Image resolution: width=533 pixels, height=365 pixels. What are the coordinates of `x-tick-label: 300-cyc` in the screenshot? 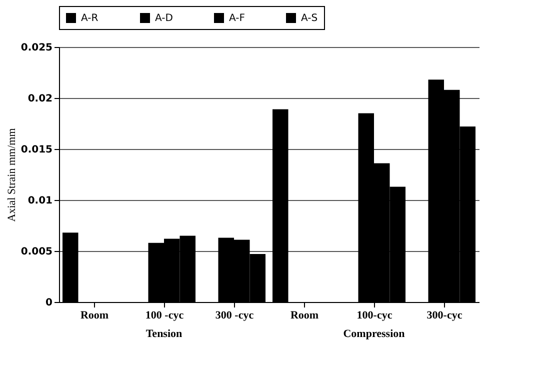 It's located at (444, 316).